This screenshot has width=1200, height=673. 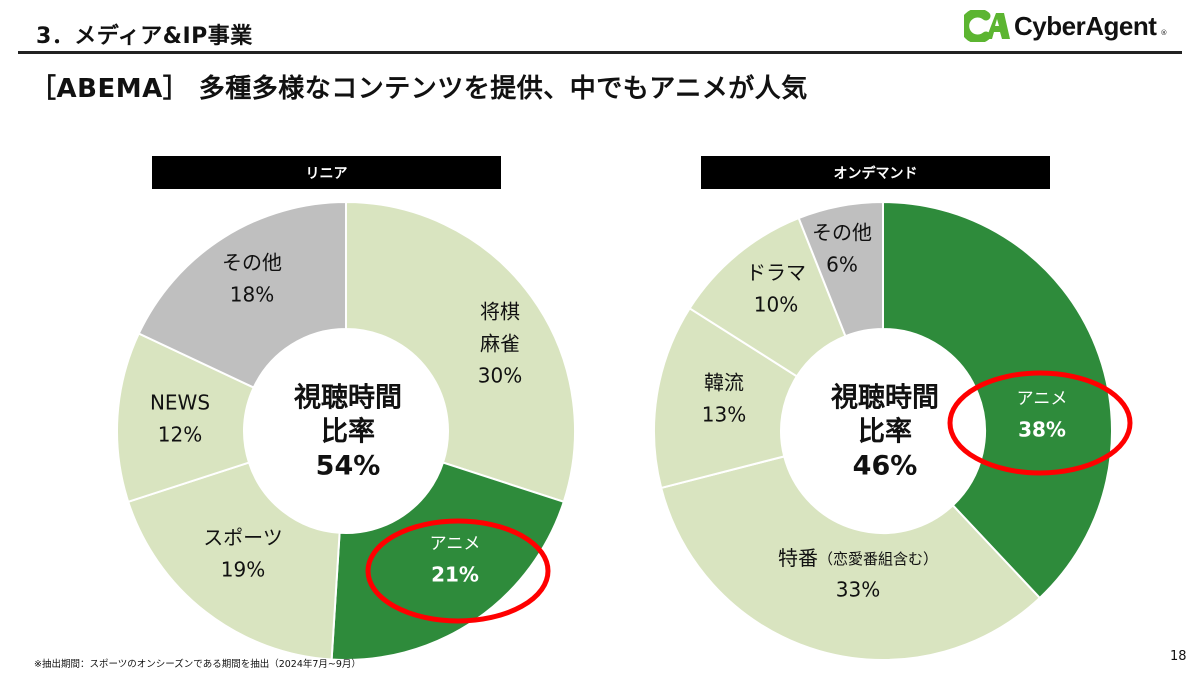 What do you see at coordinates (600, 52) in the screenshot?
I see `header-divider` at bounding box center [600, 52].